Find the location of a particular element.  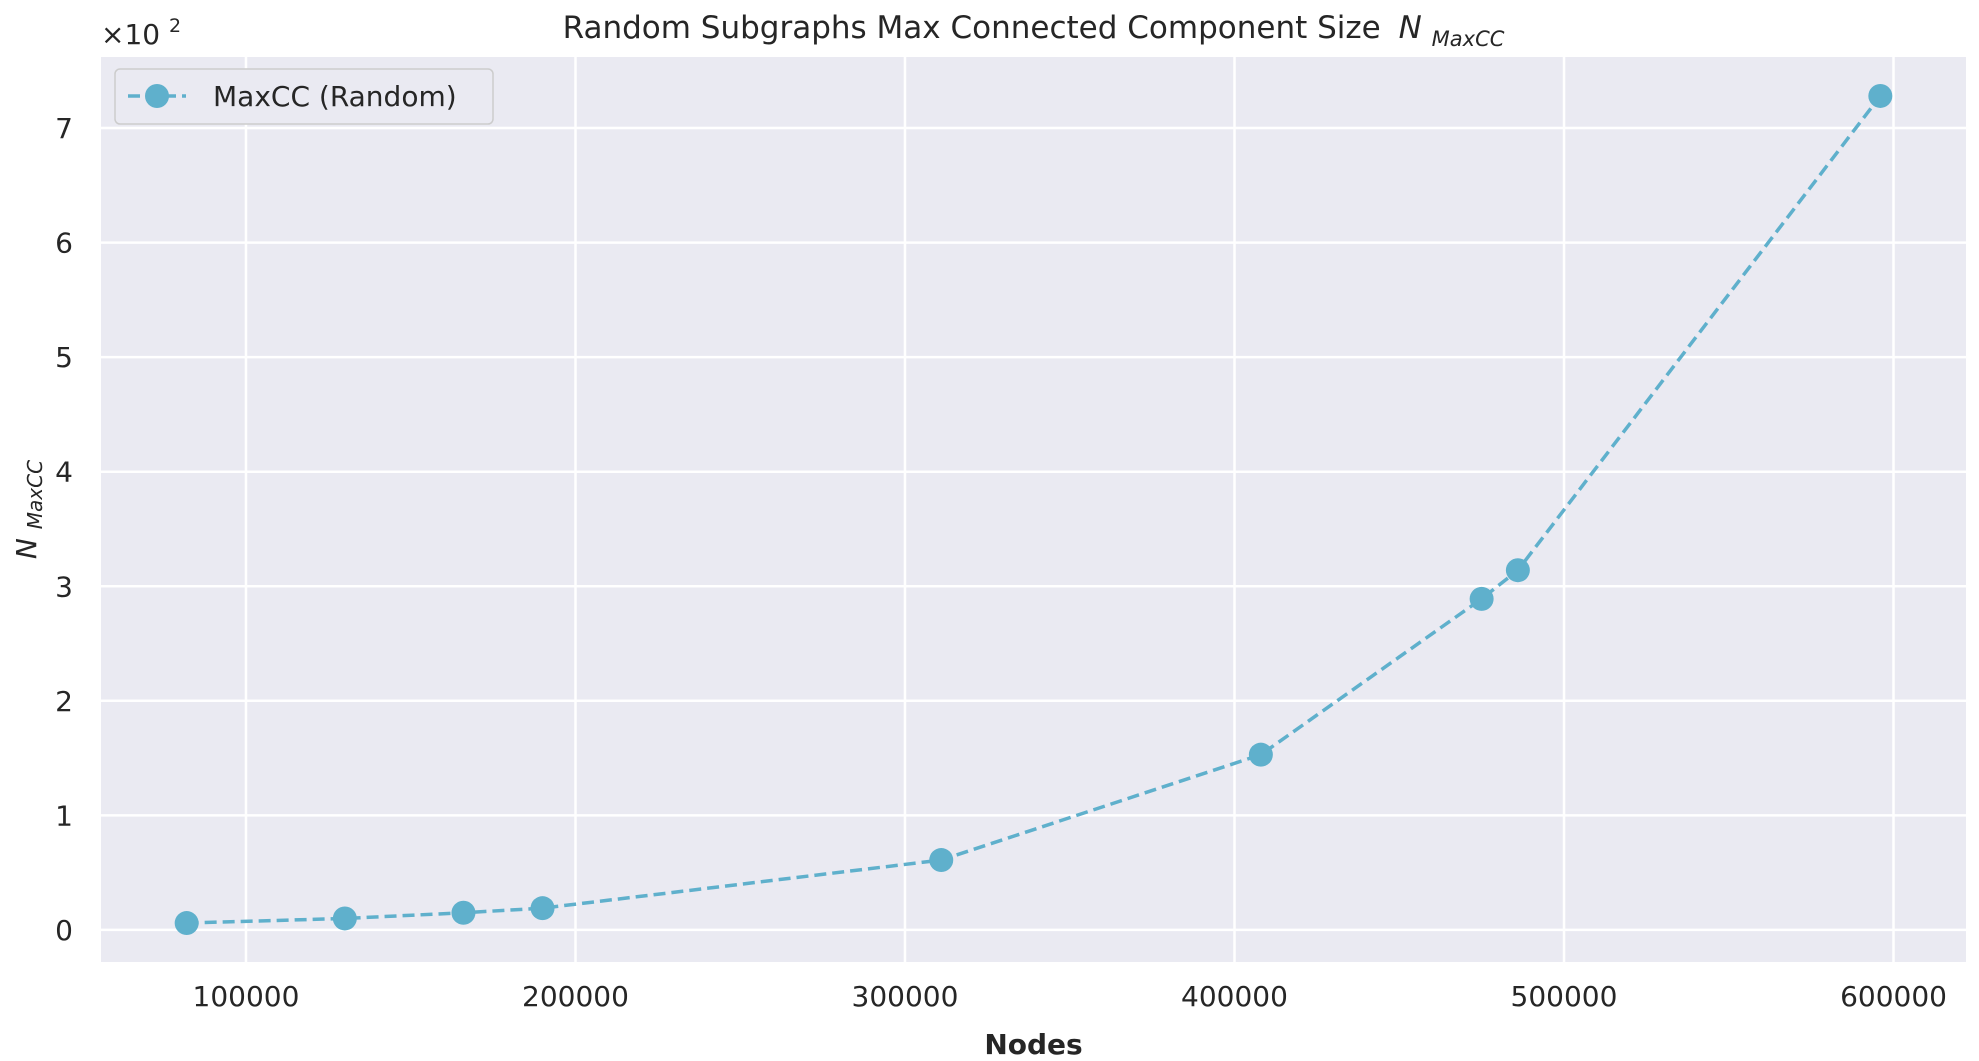

legend-label: MaxCC (Random) is located at coordinates (335, 96).